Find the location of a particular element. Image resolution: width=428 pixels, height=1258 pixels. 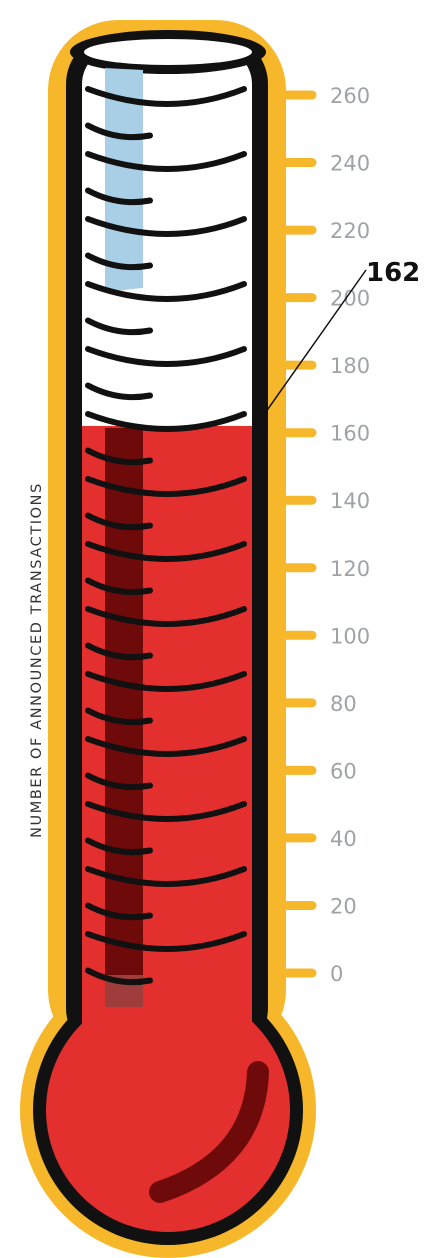

rim-inner is located at coordinates (168, 52).